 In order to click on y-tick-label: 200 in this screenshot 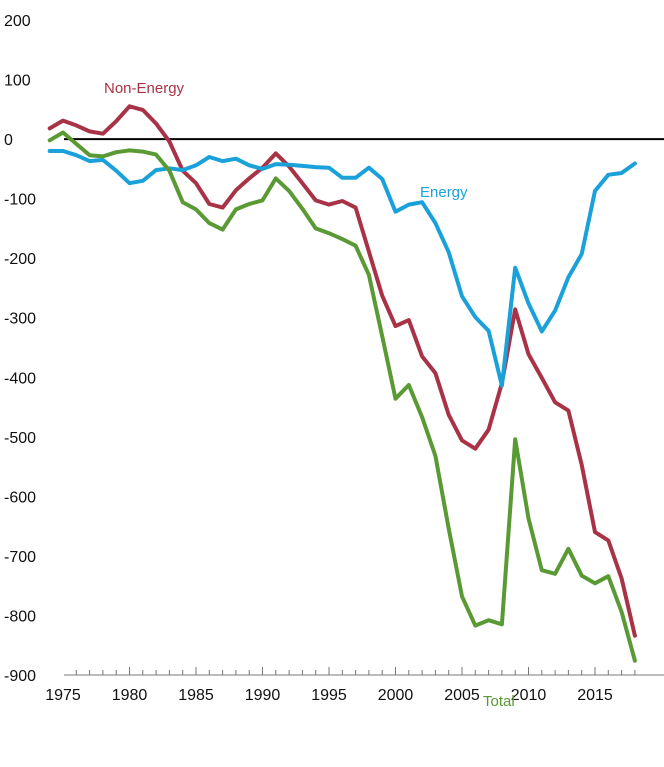, I will do `click(17, 21)`.